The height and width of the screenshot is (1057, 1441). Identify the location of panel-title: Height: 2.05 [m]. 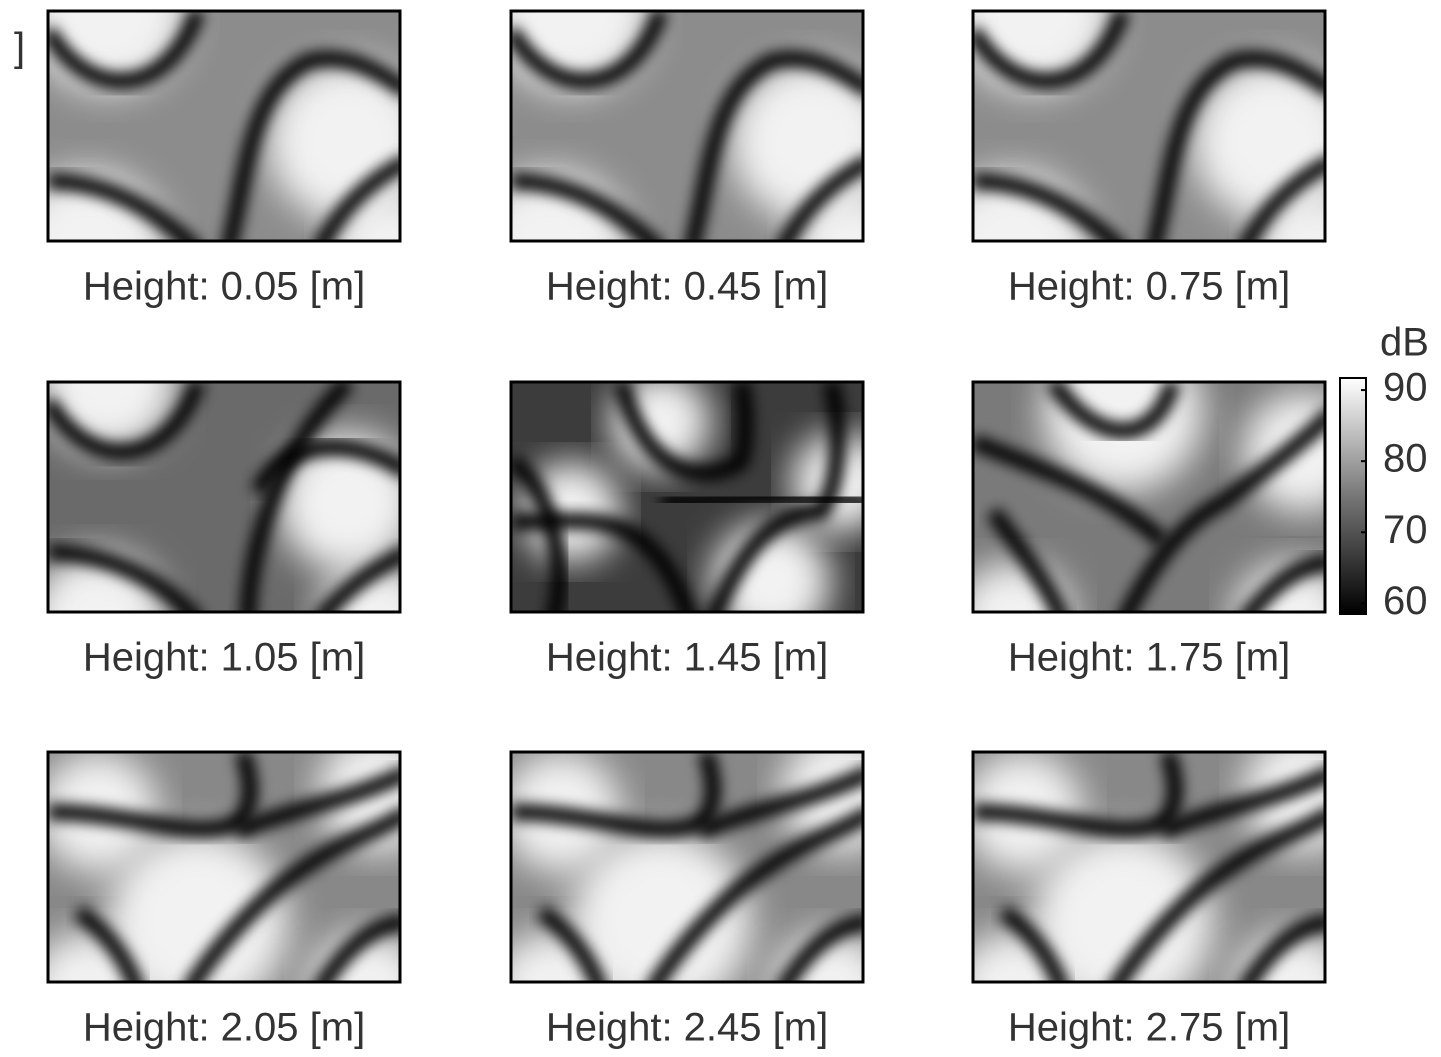
(224, 1028).